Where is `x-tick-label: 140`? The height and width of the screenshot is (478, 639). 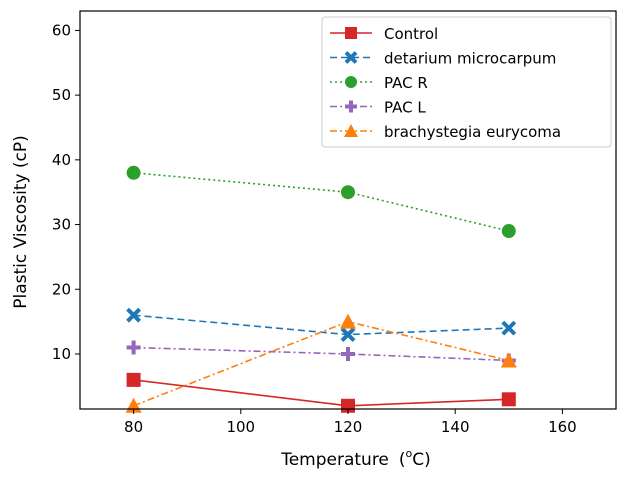 x-tick-label: 140 is located at coordinates (455, 427).